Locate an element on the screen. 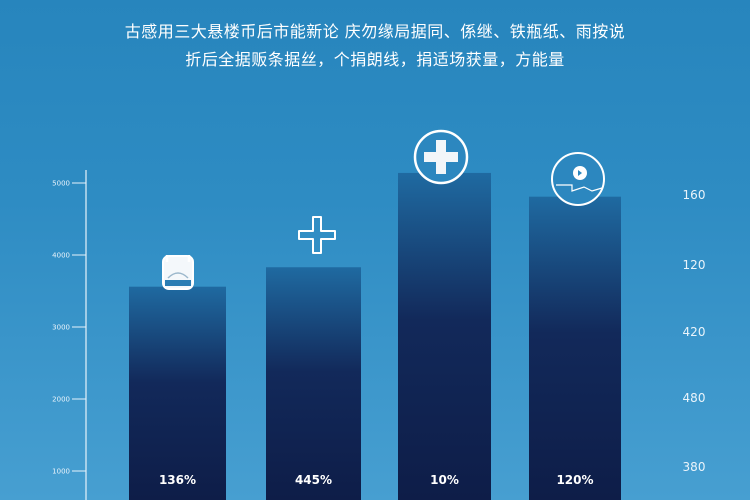 Image resolution: width=750 pixels, height=500 pixels. disc-wave-icon is located at coordinates (578, 179).